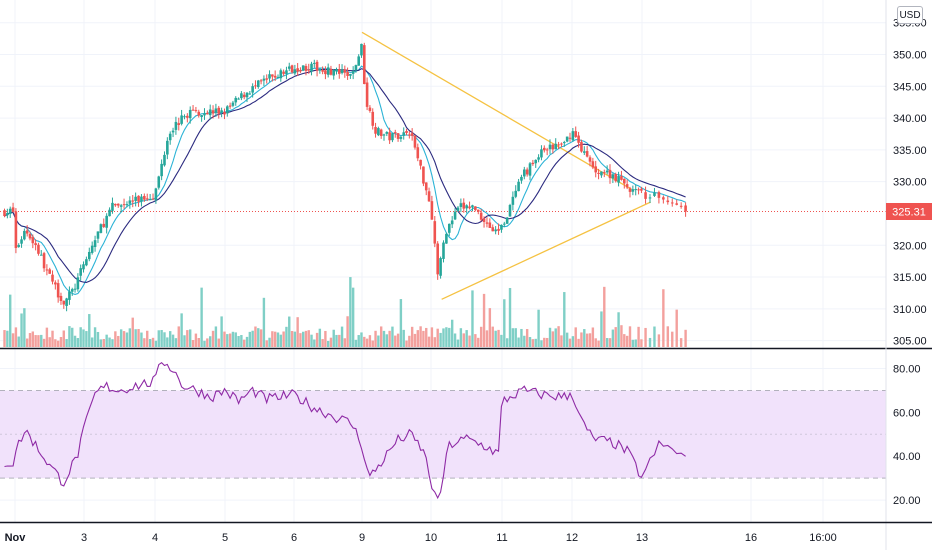  I want to click on currency-button: USD, so click(910, 15).